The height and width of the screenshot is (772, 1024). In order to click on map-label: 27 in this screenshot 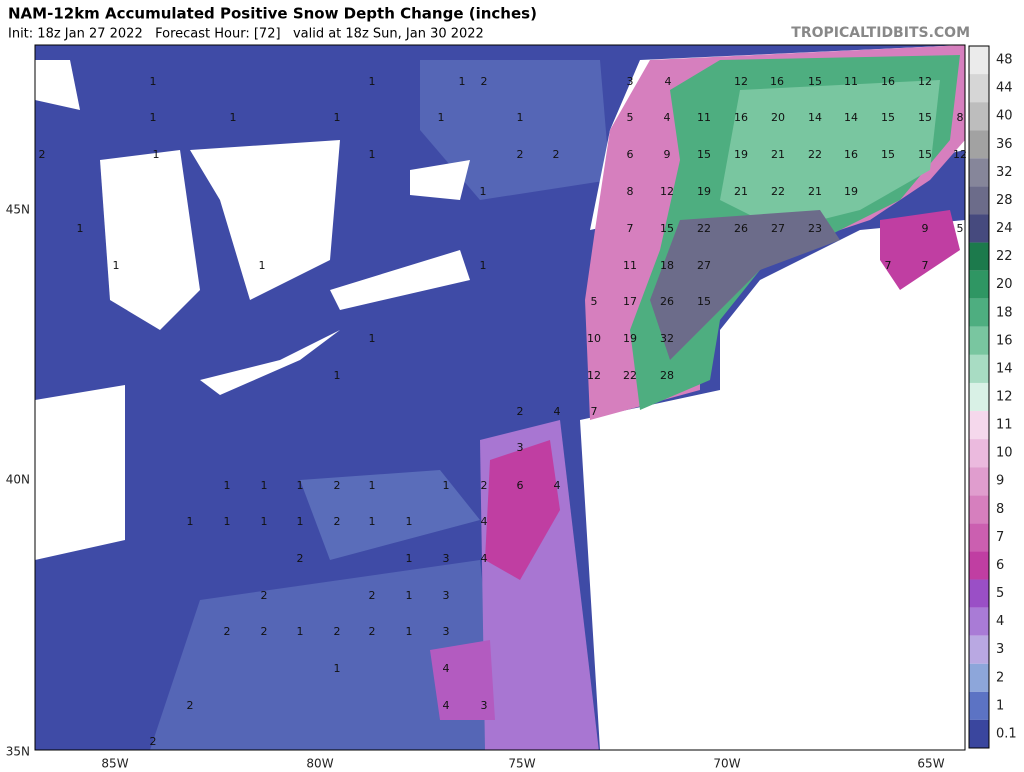, I will do `click(704, 265)`.